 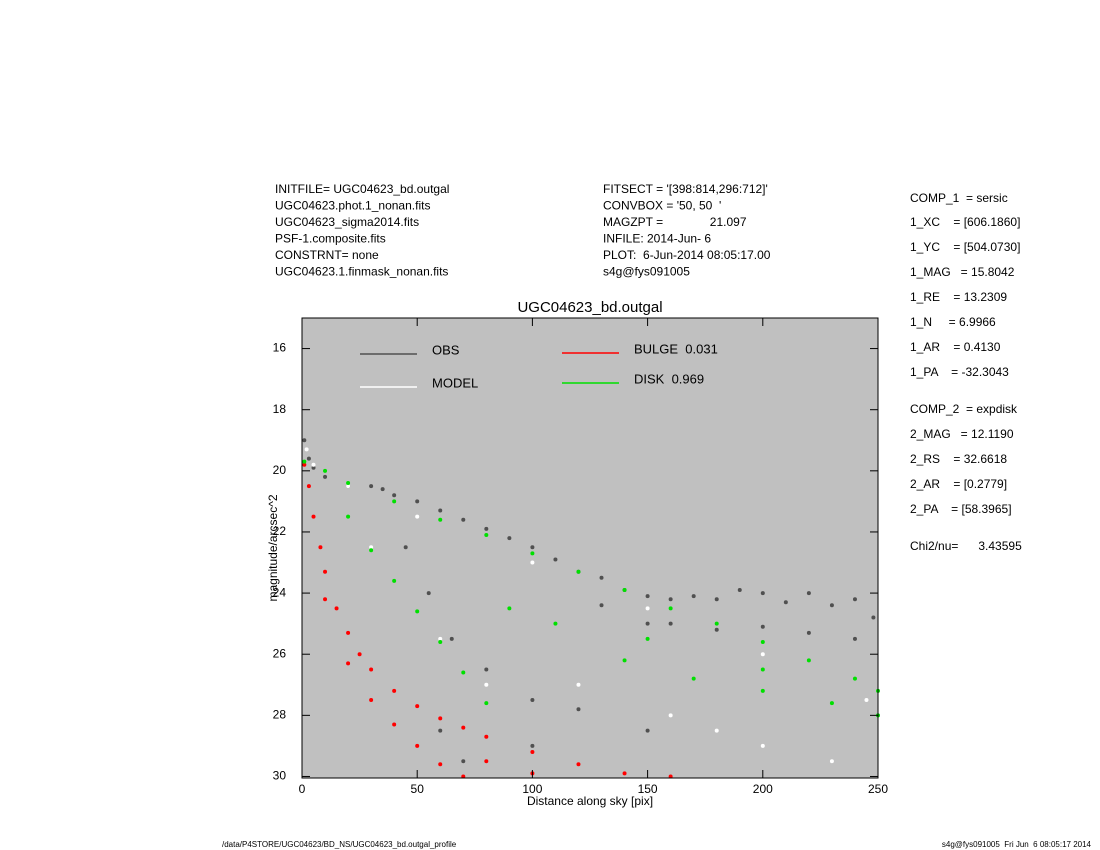 What do you see at coordinates (955, 347) in the screenshot?
I see `fit-parameter: 1_AR = 0.4130` at bounding box center [955, 347].